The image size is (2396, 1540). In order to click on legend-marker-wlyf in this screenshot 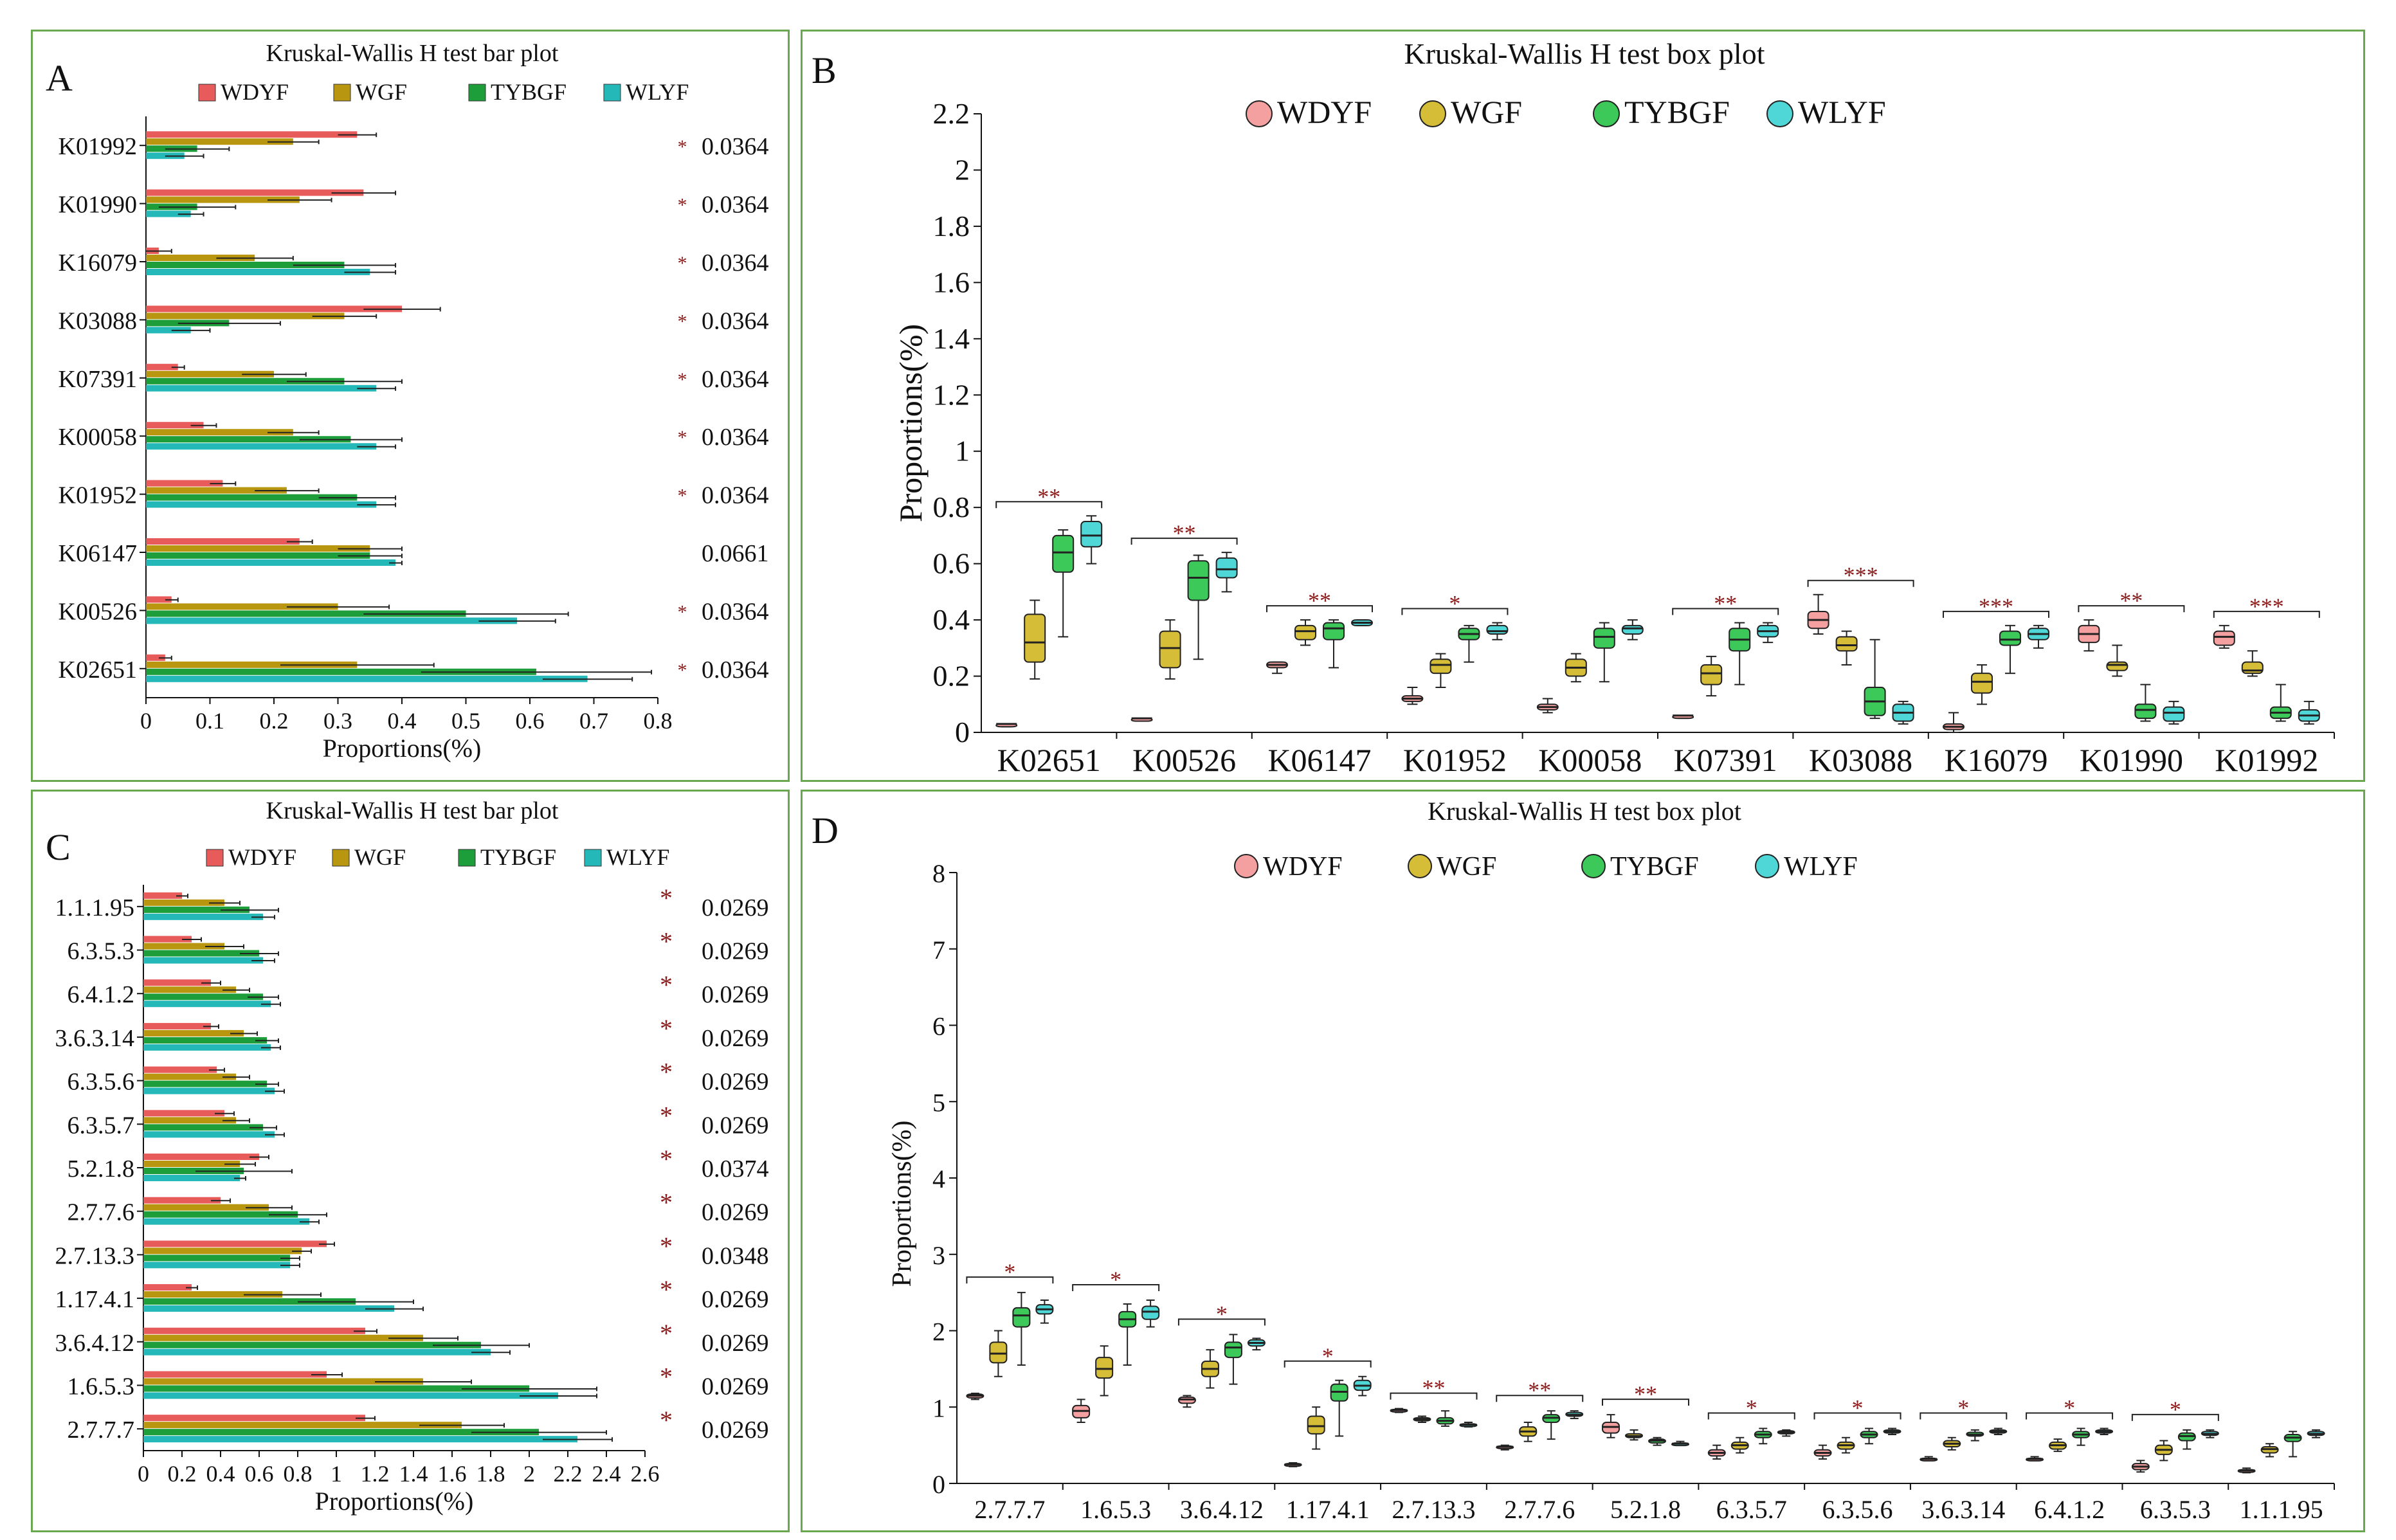, I will do `click(1767, 866)`.